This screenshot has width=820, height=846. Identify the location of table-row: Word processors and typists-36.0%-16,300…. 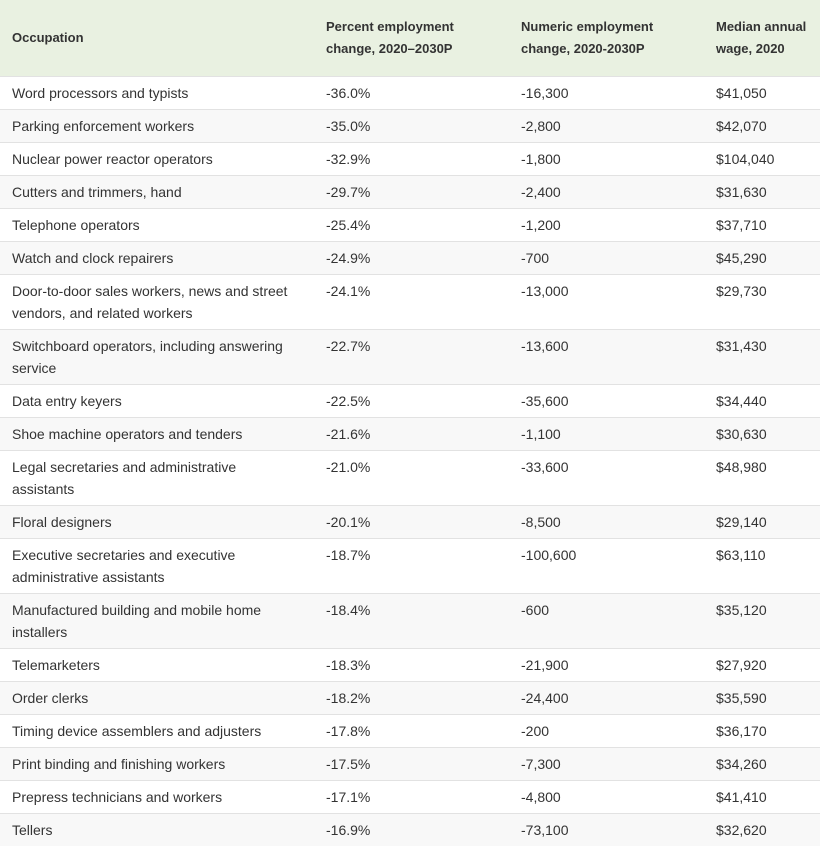
(410, 93).